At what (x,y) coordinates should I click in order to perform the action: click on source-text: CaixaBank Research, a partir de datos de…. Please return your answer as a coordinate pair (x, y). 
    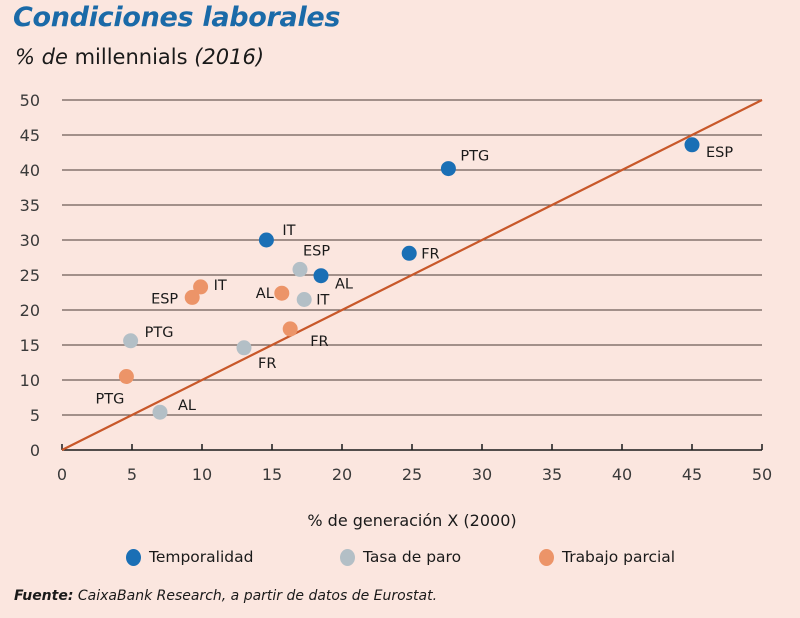
    Looking at the image, I should click on (255, 596).